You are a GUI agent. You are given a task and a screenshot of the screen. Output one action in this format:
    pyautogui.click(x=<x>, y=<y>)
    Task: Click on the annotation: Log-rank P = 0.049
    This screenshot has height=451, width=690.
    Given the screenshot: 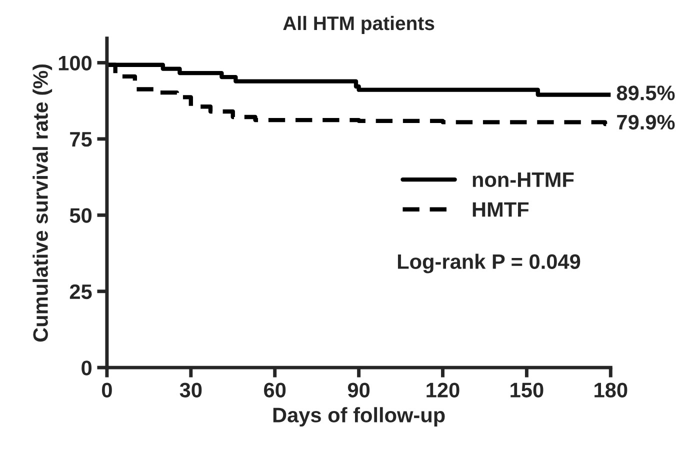 What is the action you would take?
    pyautogui.click(x=489, y=264)
    